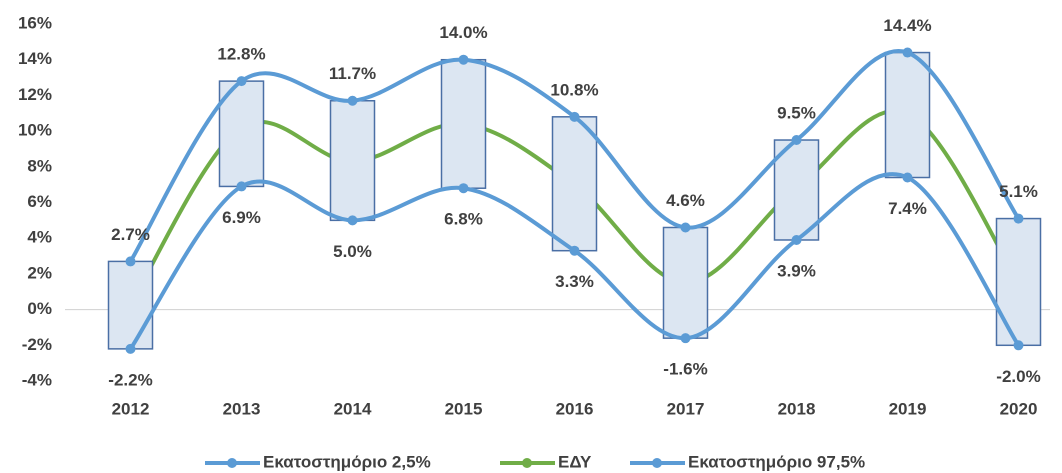 Image resolution: width=1062 pixels, height=473 pixels. I want to click on data-label: 12.8%, so click(241, 54).